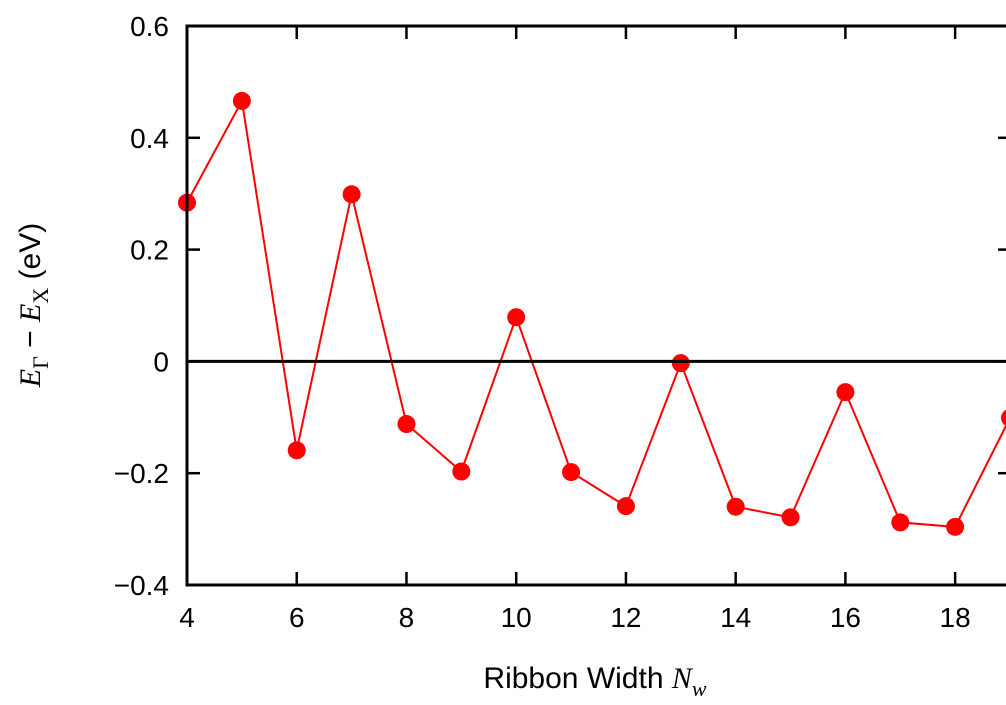  What do you see at coordinates (187, 617) in the screenshot?
I see `x-tick-label: 4` at bounding box center [187, 617].